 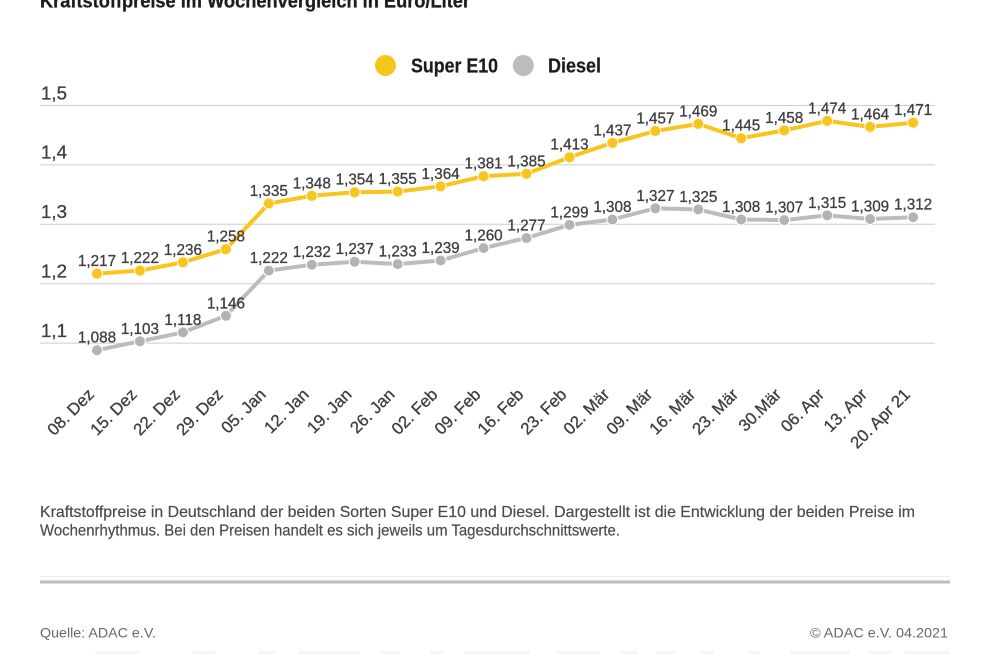 I want to click on svg-text: 15. Dez, so click(x=113, y=412).